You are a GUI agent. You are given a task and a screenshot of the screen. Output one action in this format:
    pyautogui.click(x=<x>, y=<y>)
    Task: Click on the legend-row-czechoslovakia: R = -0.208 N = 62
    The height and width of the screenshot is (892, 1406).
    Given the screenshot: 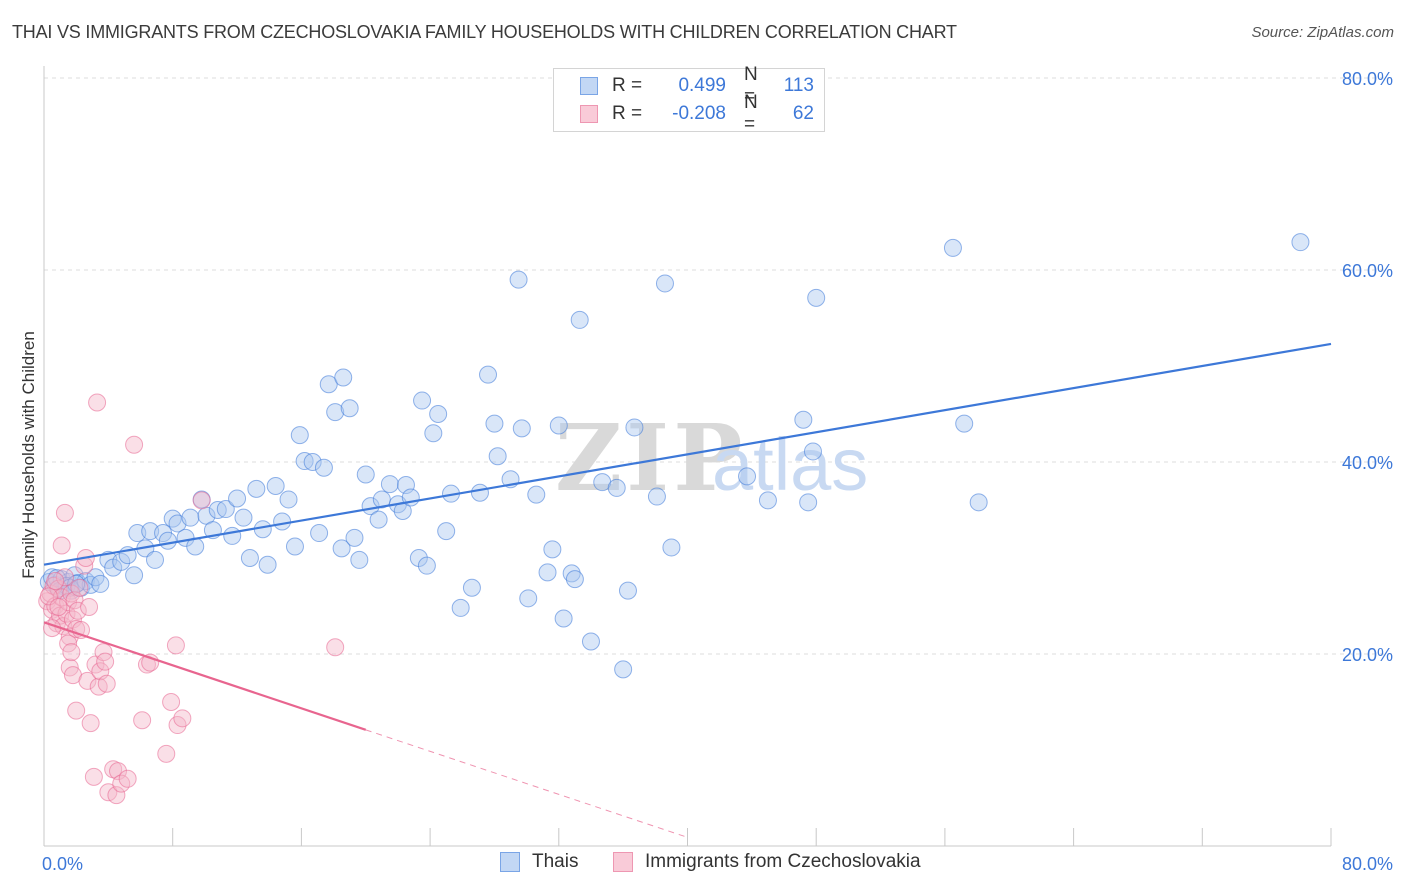 What is the action you would take?
    pyautogui.click(x=684, y=113)
    